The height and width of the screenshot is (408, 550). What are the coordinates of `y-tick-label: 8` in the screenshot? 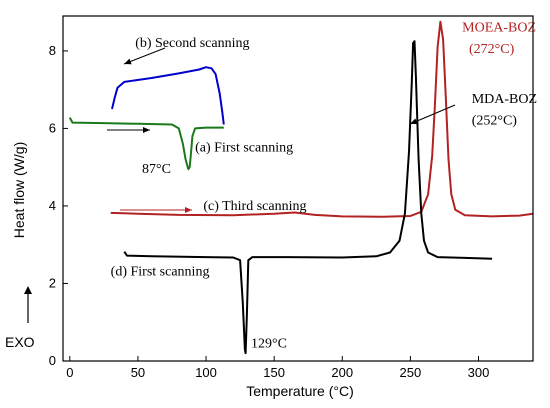 It's located at (52, 50).